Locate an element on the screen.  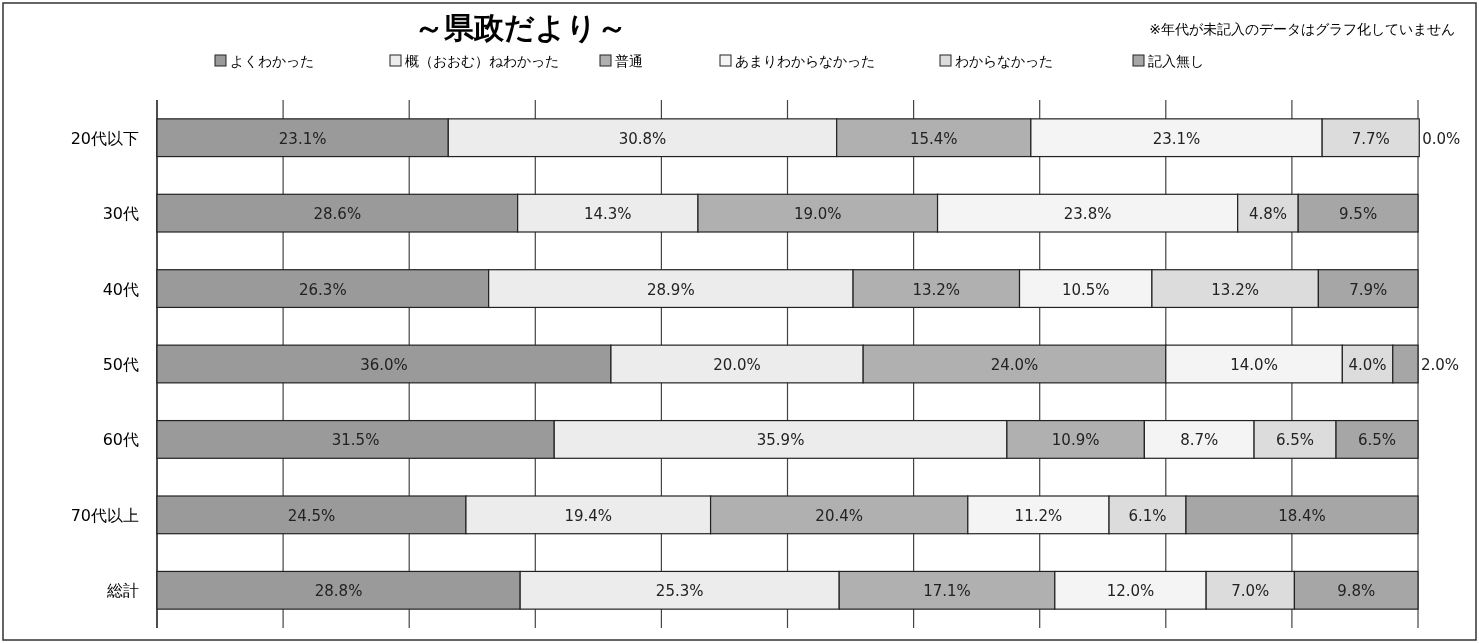
data-label: 9.8% is located at coordinates (1356, 591).